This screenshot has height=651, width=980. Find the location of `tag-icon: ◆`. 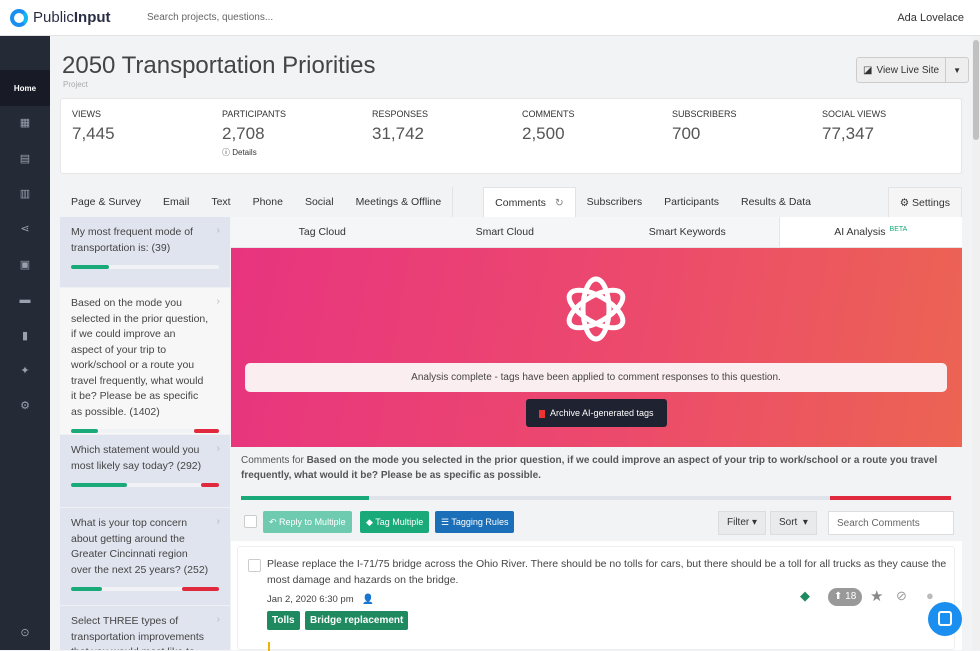

tag-icon: ◆ is located at coordinates (371, 522).